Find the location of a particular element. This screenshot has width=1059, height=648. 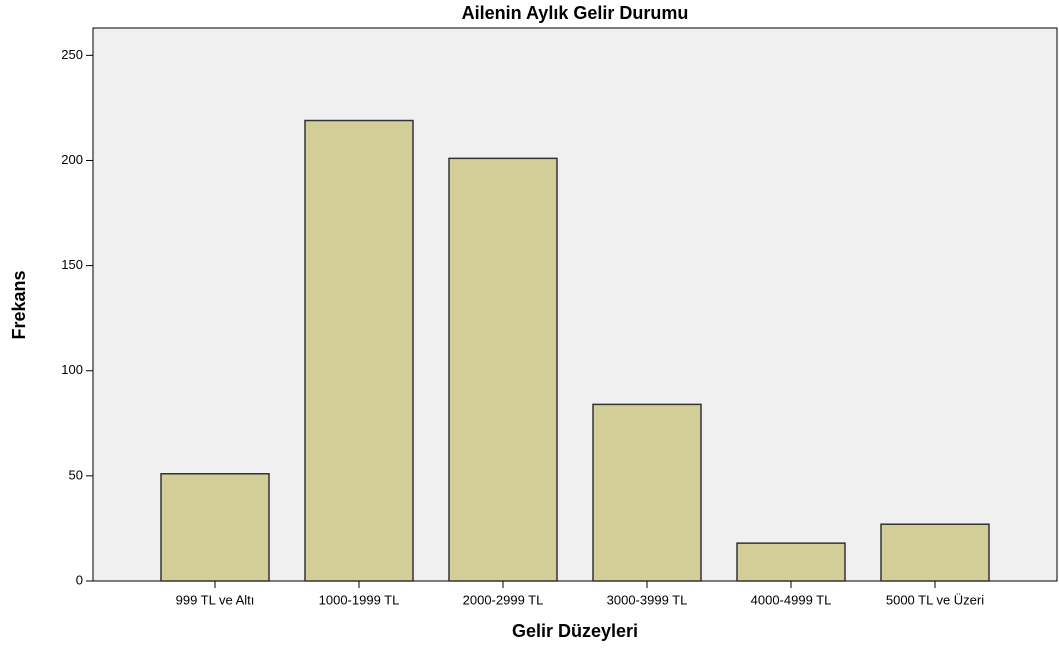

x-axis-title: Gelir Düzeyleri is located at coordinates (575, 631).